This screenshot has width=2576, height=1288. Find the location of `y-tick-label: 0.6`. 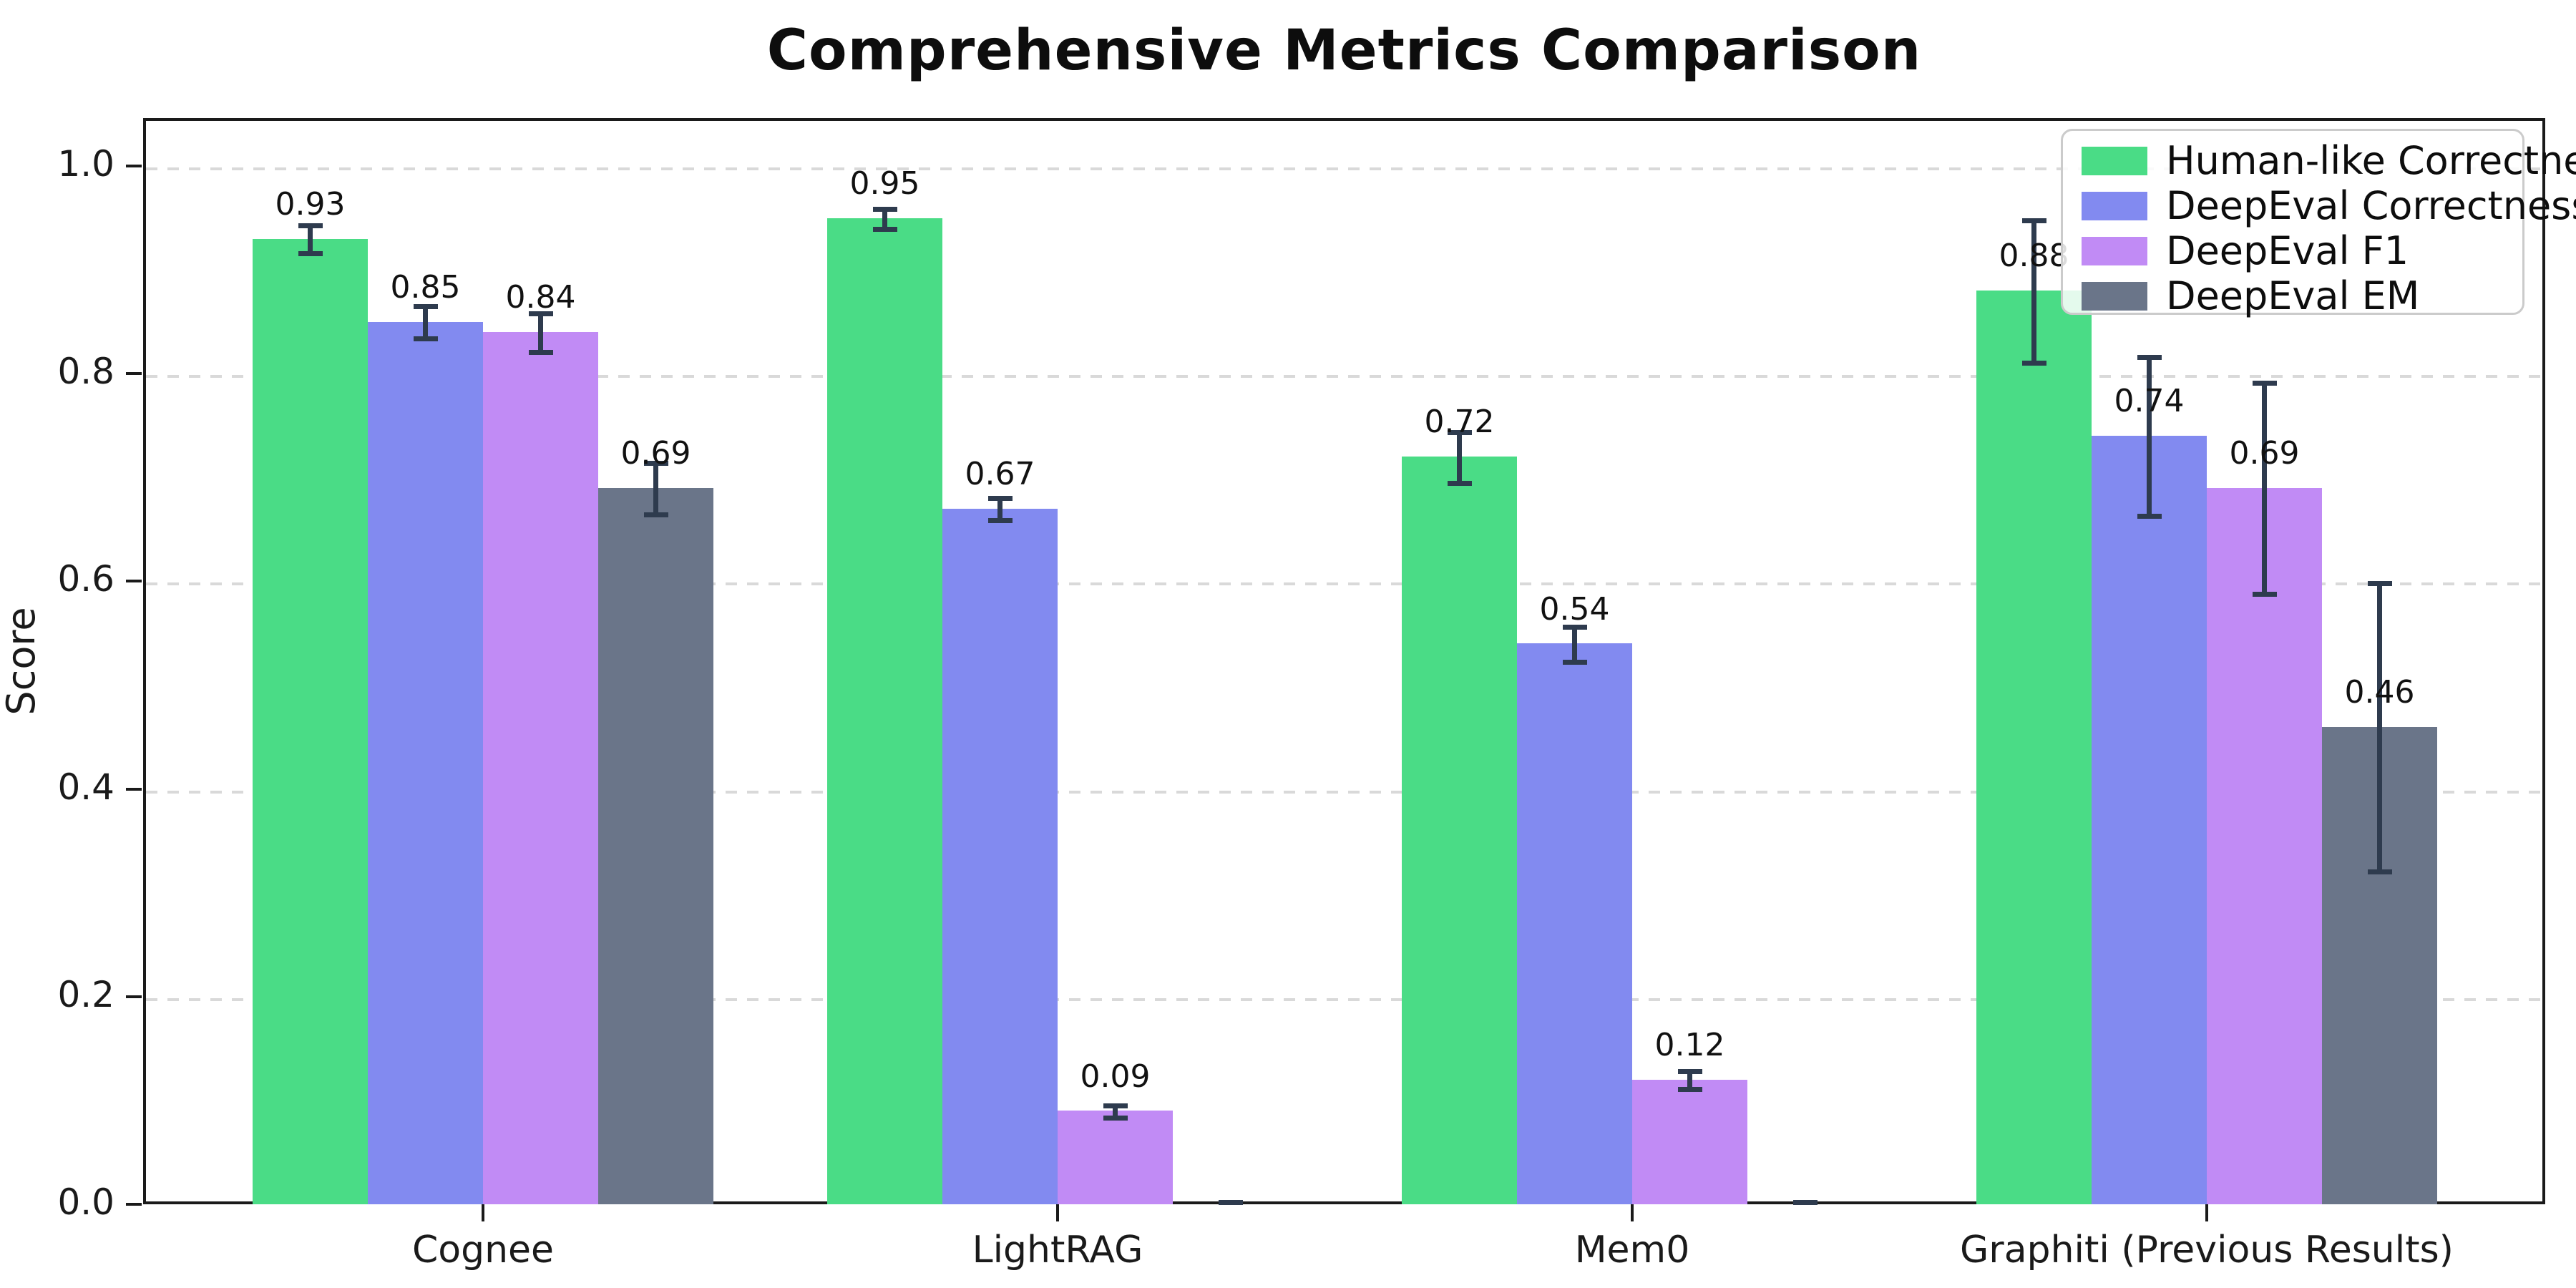

y-tick-label: 0.6 is located at coordinates (85, 579).